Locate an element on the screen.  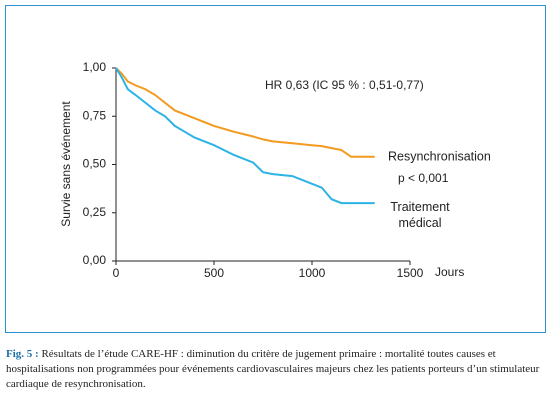
p-annotation: p < 0,001 is located at coordinates (423, 178).